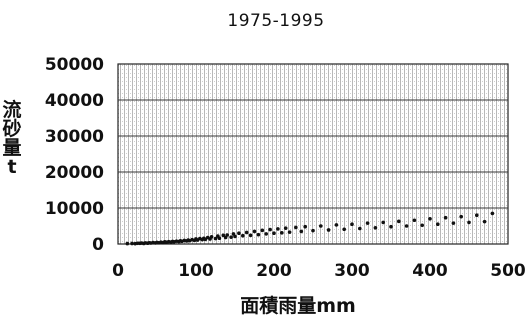  I want to click on y-axis-ticks: 0 10000 20000 30000 40000 50000, so click(74, 155).